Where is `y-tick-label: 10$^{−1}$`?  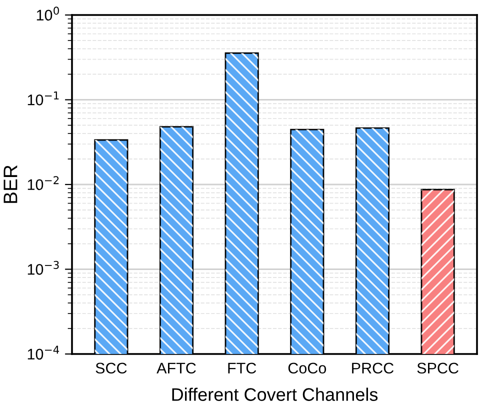 y-tick-label: 10$^{−1}$ is located at coordinates (43, 99).